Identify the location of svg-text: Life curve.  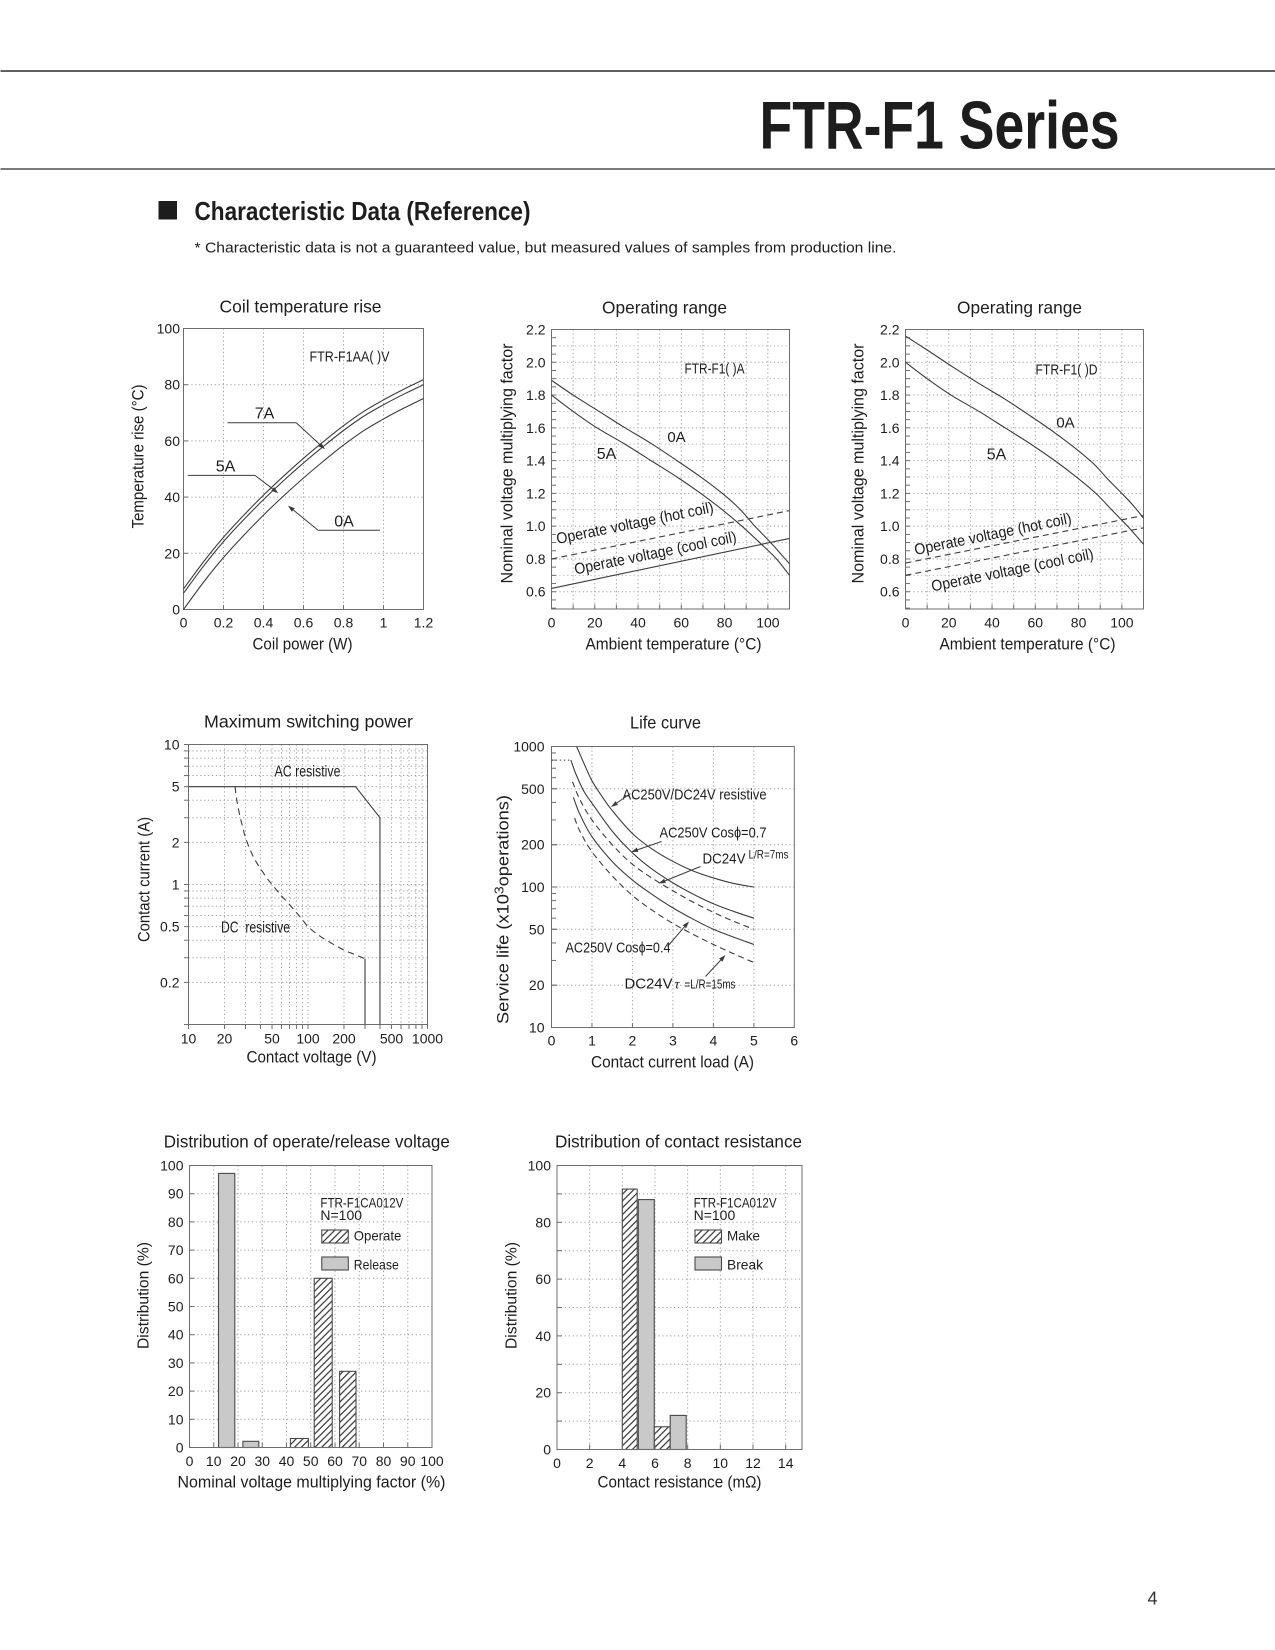
(665, 723).